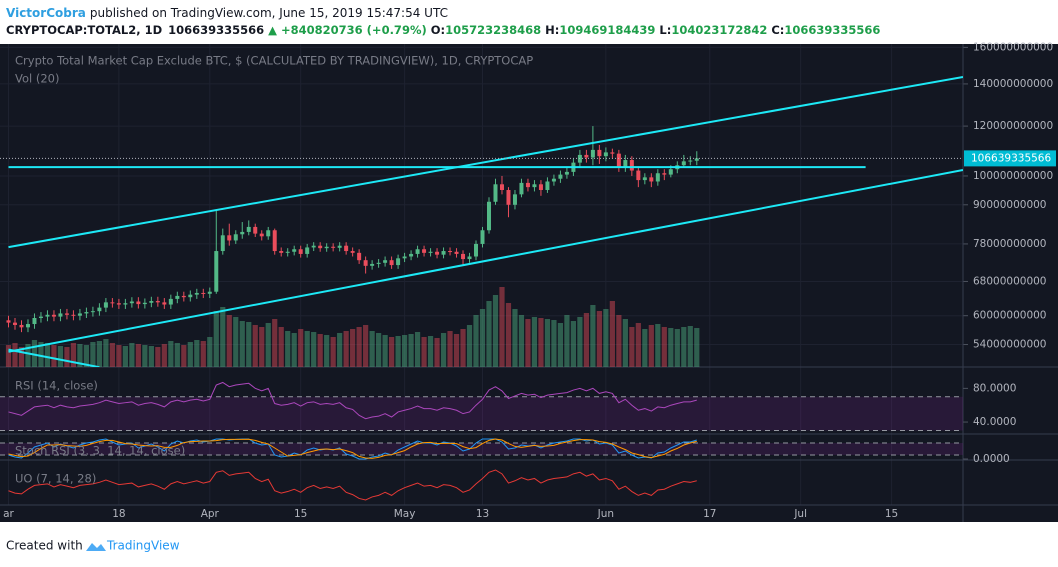 This screenshot has width=1058, height=567. Describe the element at coordinates (84, 30) in the screenshot. I see `symbol: CRYPTOCAP:TOTAL2, 1D` at that location.